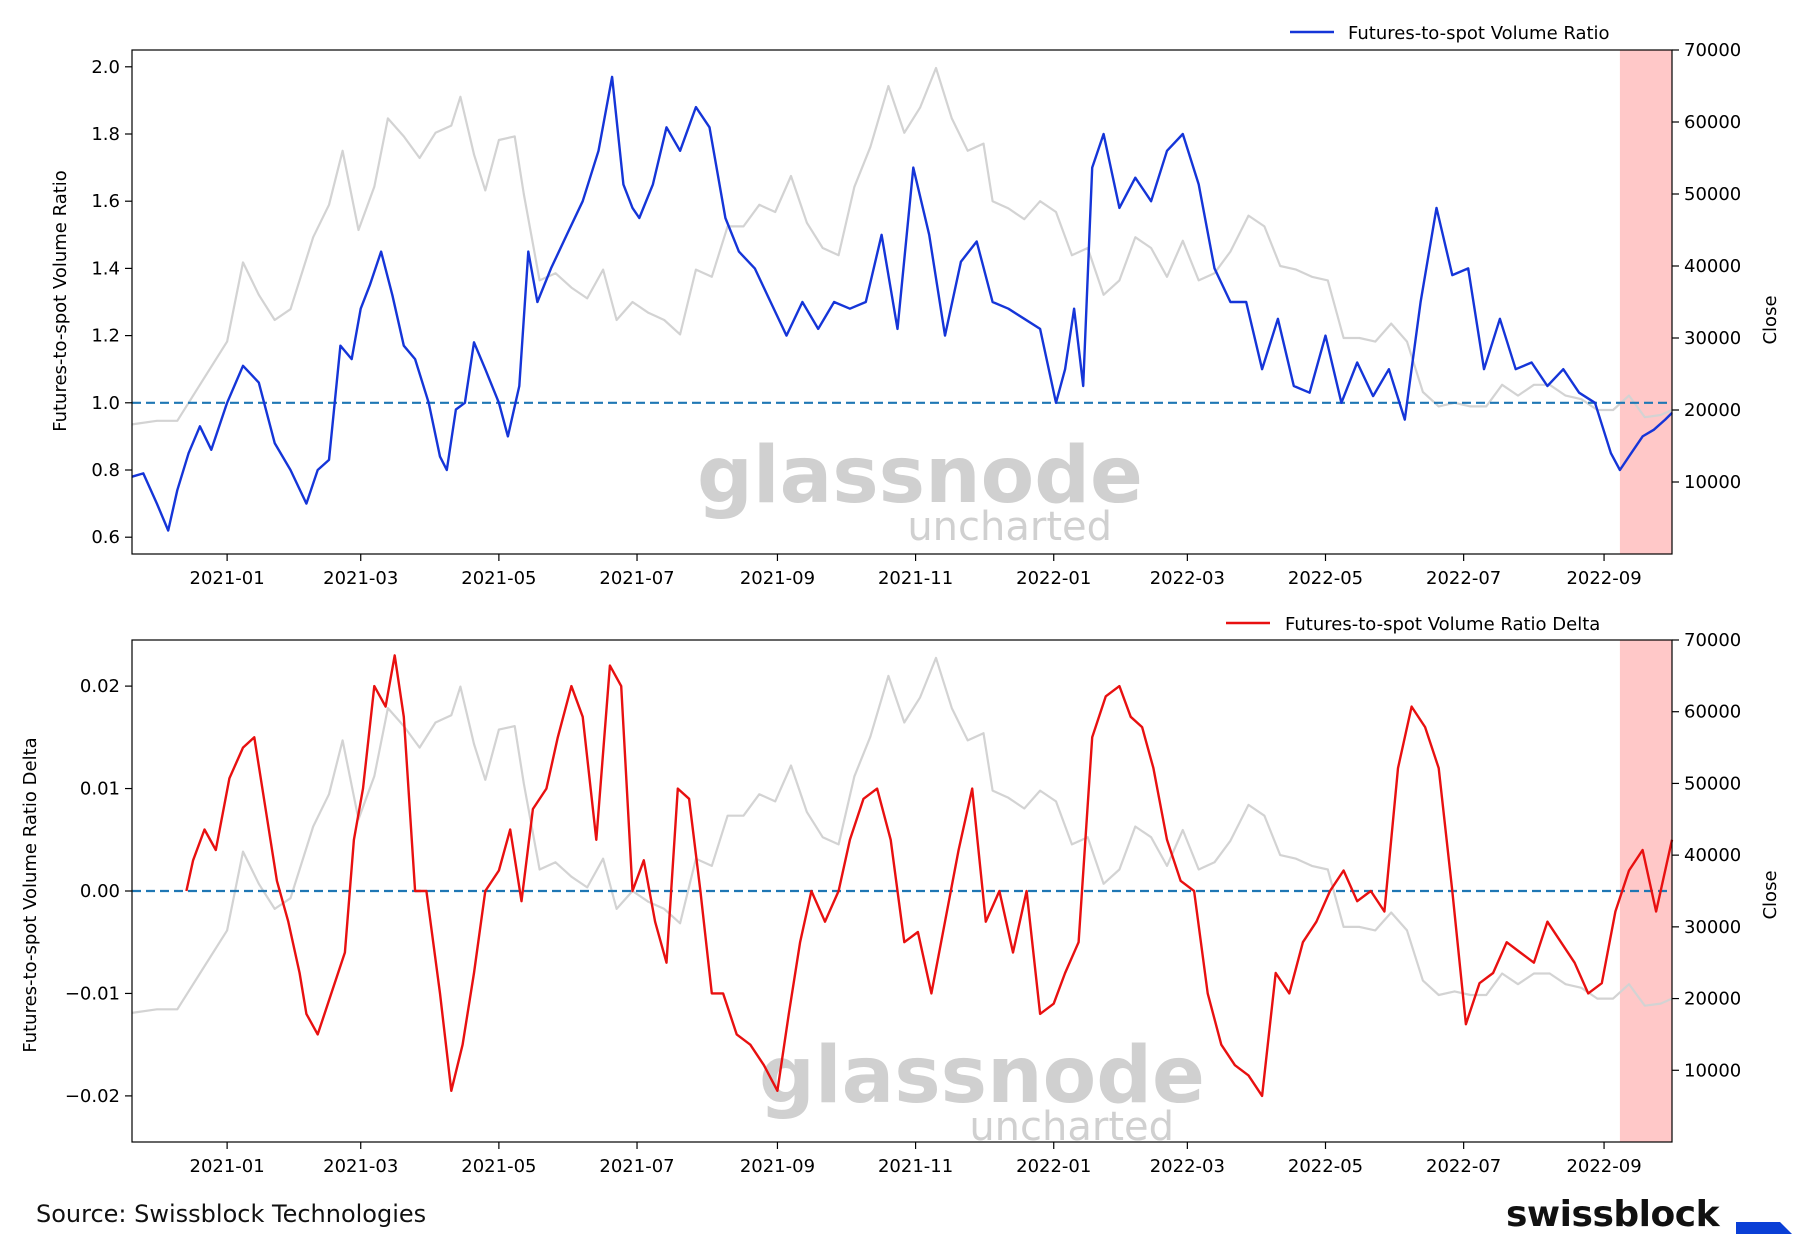 The height and width of the screenshot is (1260, 1800). What do you see at coordinates (105, 470) in the screenshot?
I see `y-tick-label: 0.8` at bounding box center [105, 470].